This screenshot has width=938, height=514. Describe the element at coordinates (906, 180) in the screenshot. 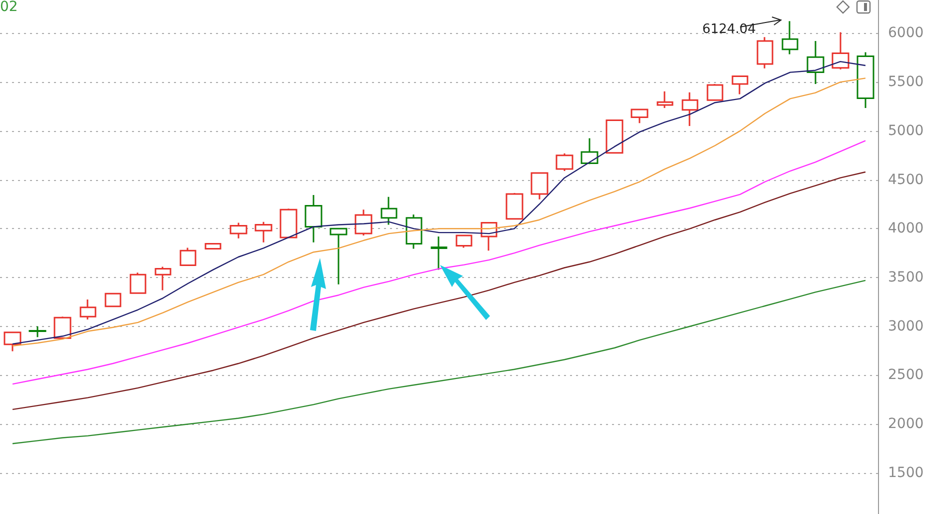

I see `y-tick-label: 4500` at that location.